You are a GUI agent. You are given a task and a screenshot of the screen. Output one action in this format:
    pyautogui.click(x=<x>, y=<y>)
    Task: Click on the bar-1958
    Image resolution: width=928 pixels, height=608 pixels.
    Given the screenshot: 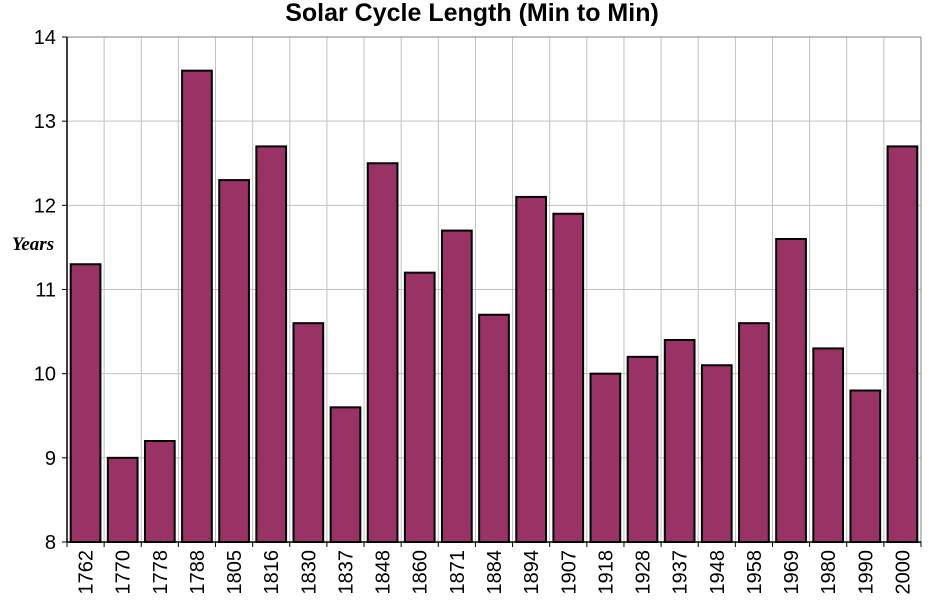 What is the action you would take?
    pyautogui.click(x=754, y=432)
    